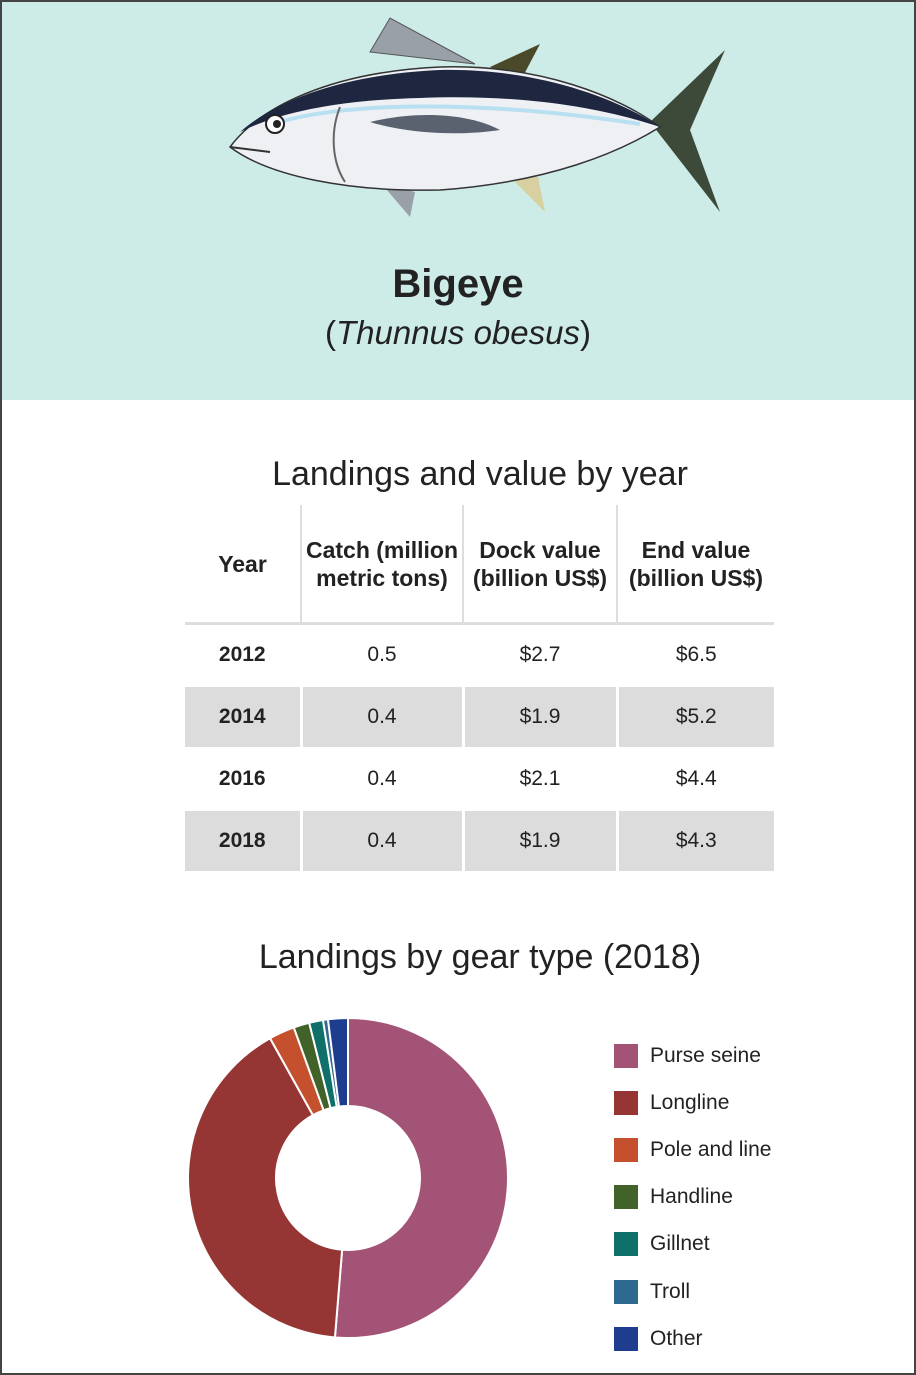 This screenshot has height=1375, width=916. I want to click on header-catch: Catch (million metric tons), so click(381, 565).